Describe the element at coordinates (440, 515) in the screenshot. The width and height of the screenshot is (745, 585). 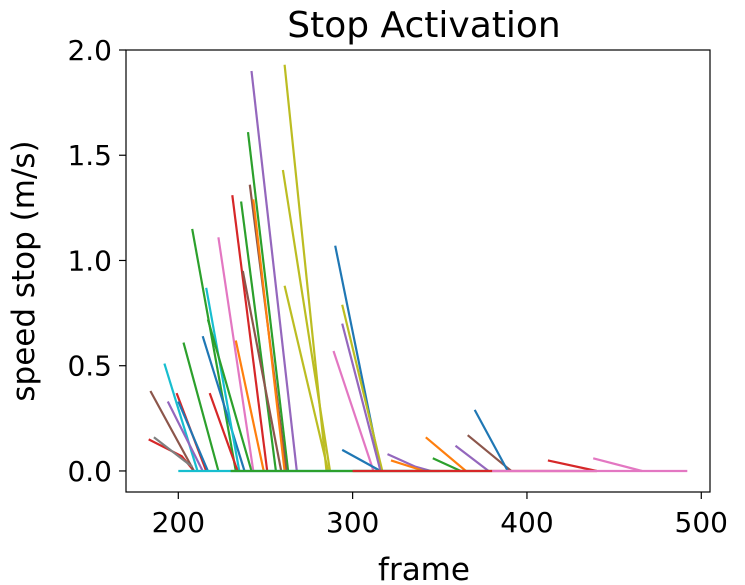
I see `x-axis: 200 300 400 500` at that location.